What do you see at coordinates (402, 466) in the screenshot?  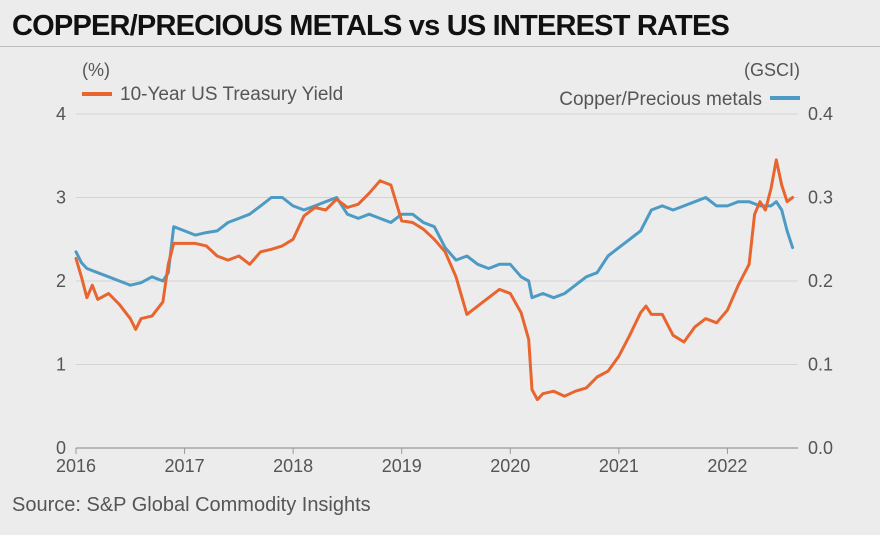 I see `x-tick-label: 2019` at bounding box center [402, 466].